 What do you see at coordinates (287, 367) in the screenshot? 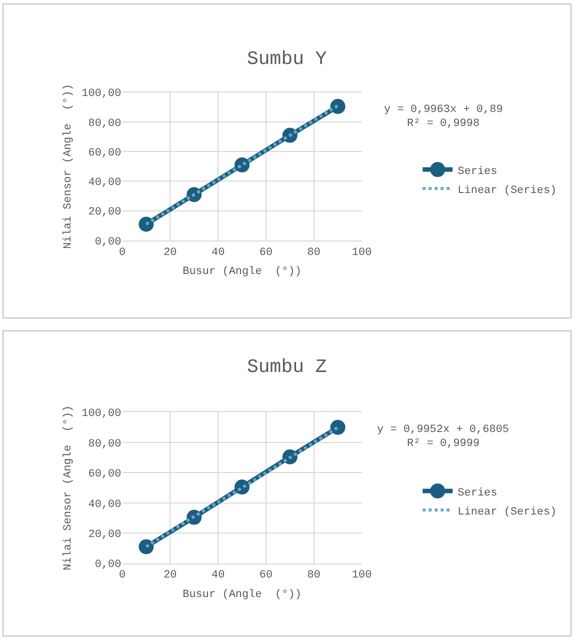
I see `chart-title: Sumbu Z` at bounding box center [287, 367].